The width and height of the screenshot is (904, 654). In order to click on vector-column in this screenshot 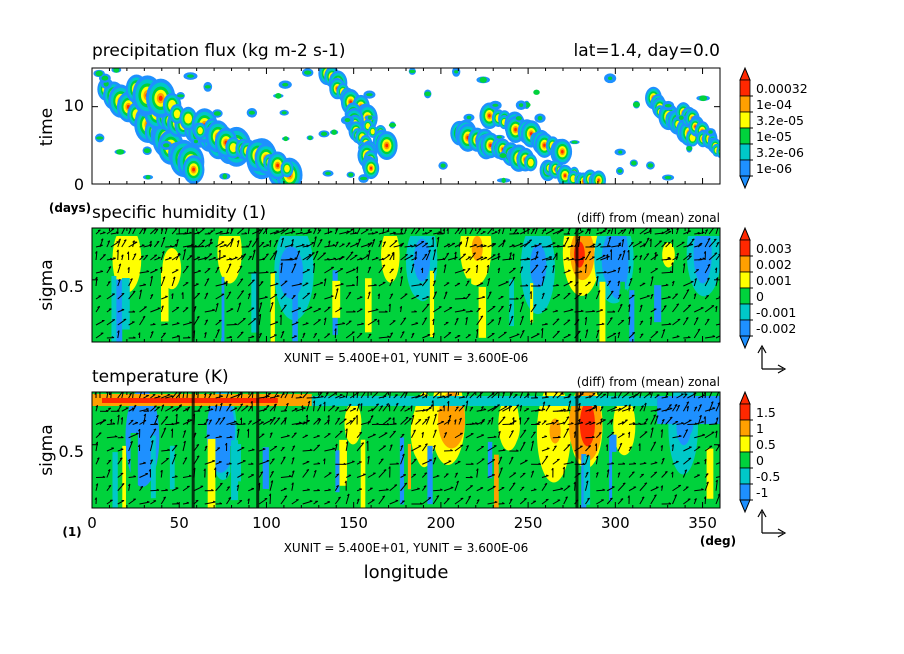, I will do `click(577, 450)`.